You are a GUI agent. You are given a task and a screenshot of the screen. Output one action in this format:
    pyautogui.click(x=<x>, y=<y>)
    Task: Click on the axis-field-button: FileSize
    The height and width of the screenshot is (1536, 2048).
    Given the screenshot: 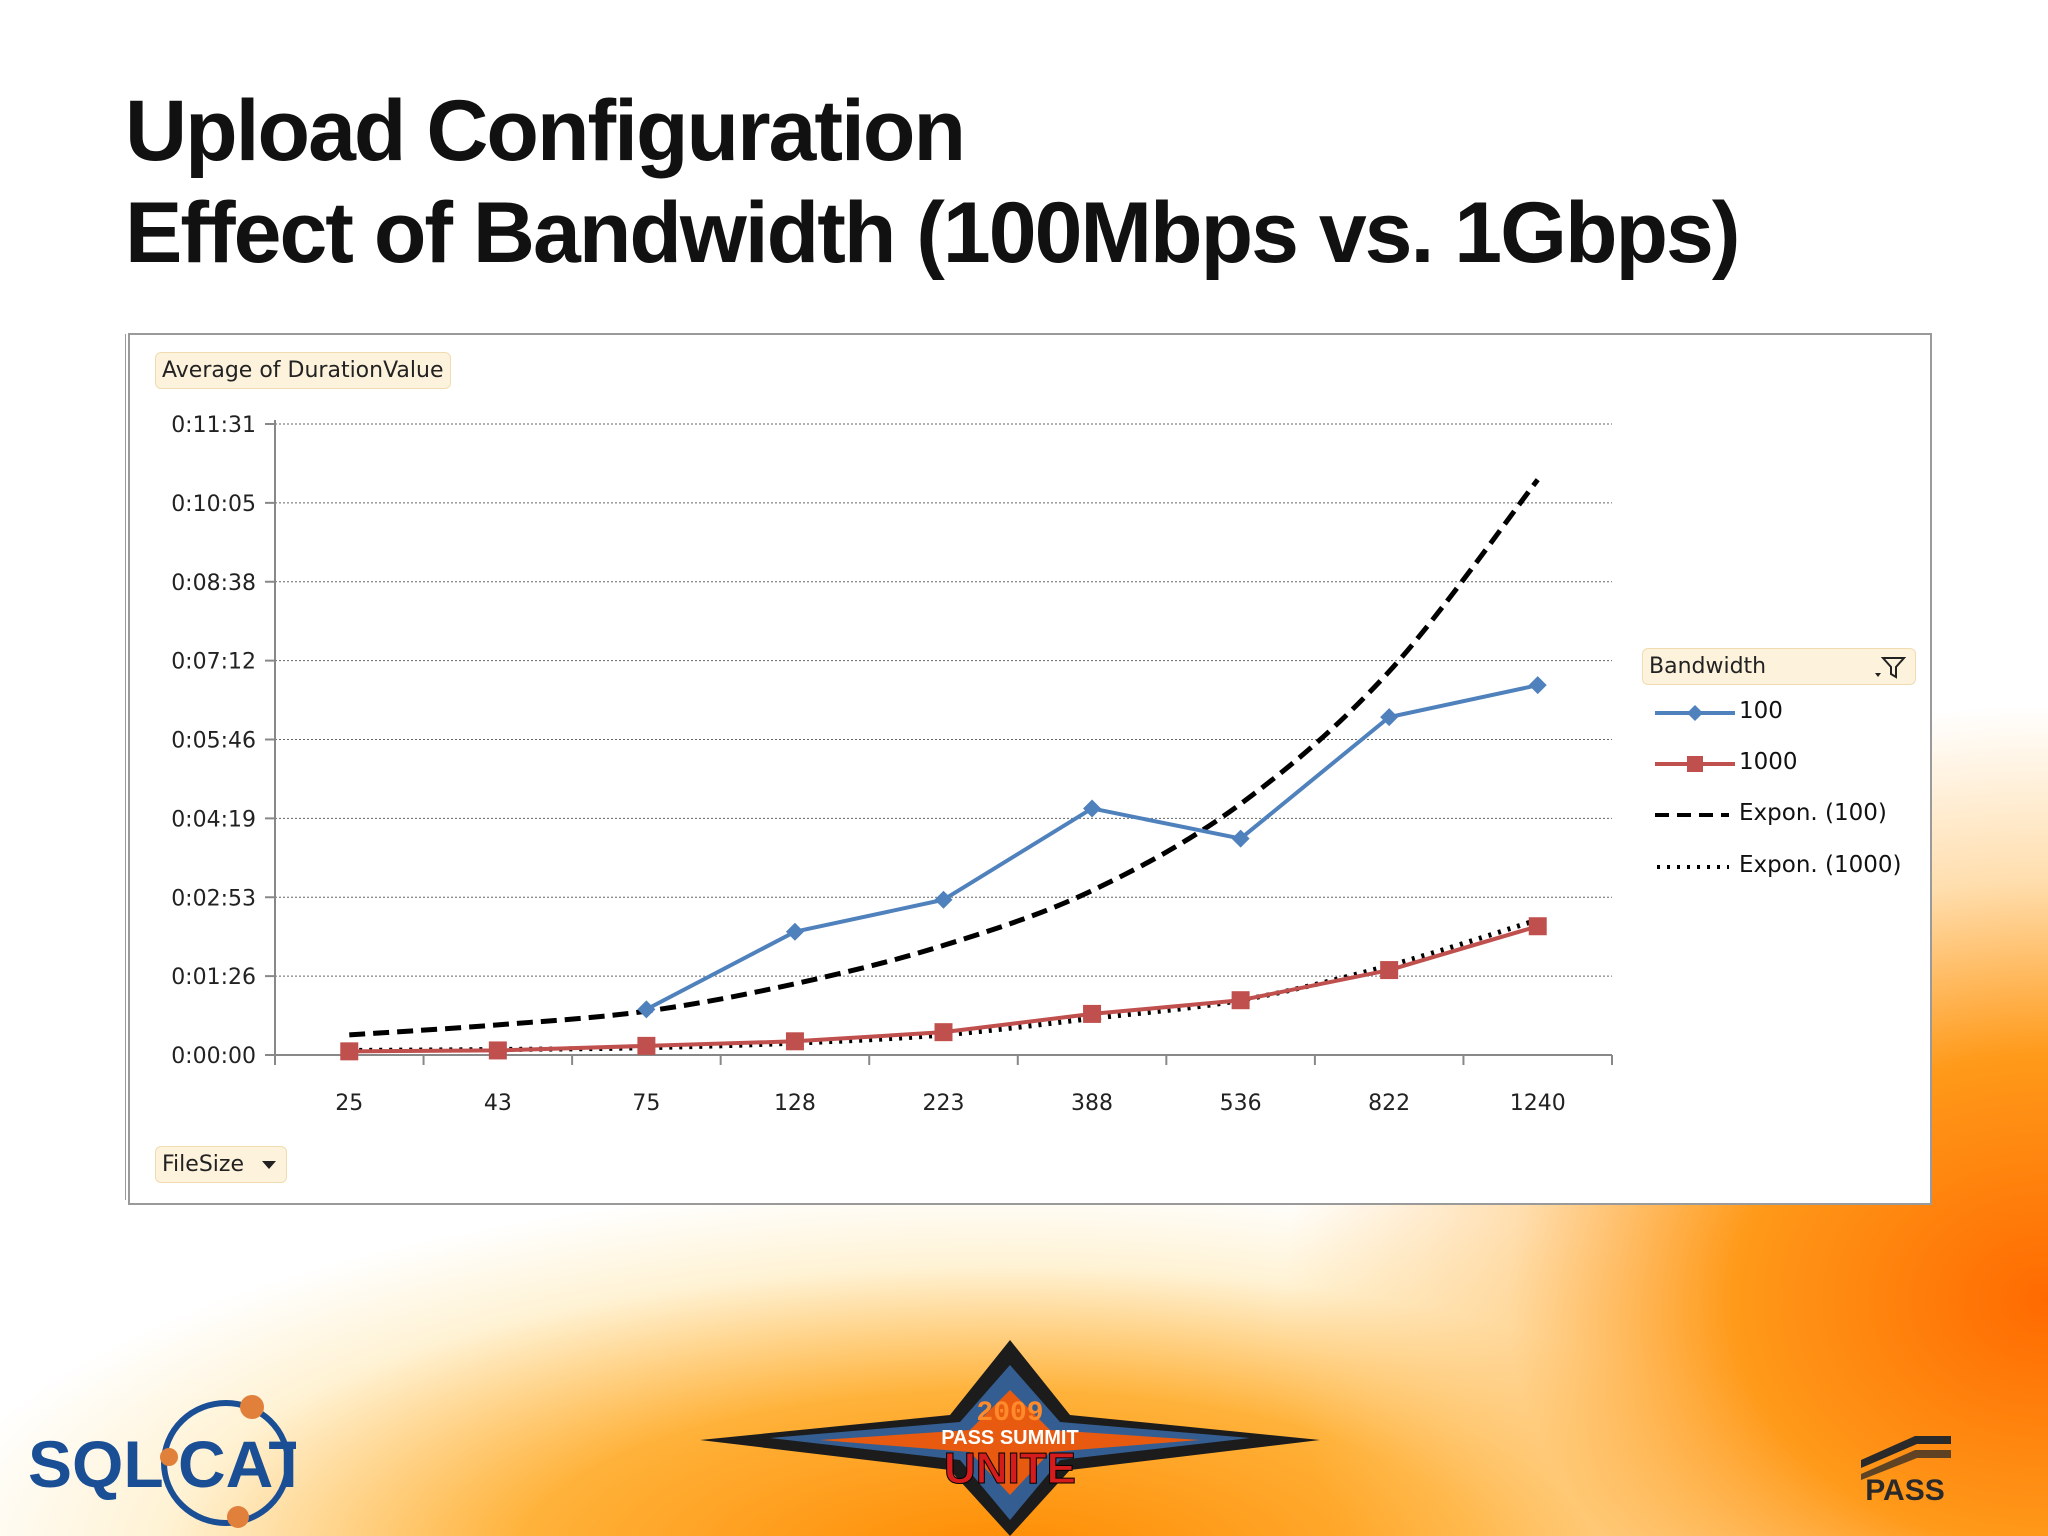 What is the action you would take?
    pyautogui.click(x=221, y=1164)
    